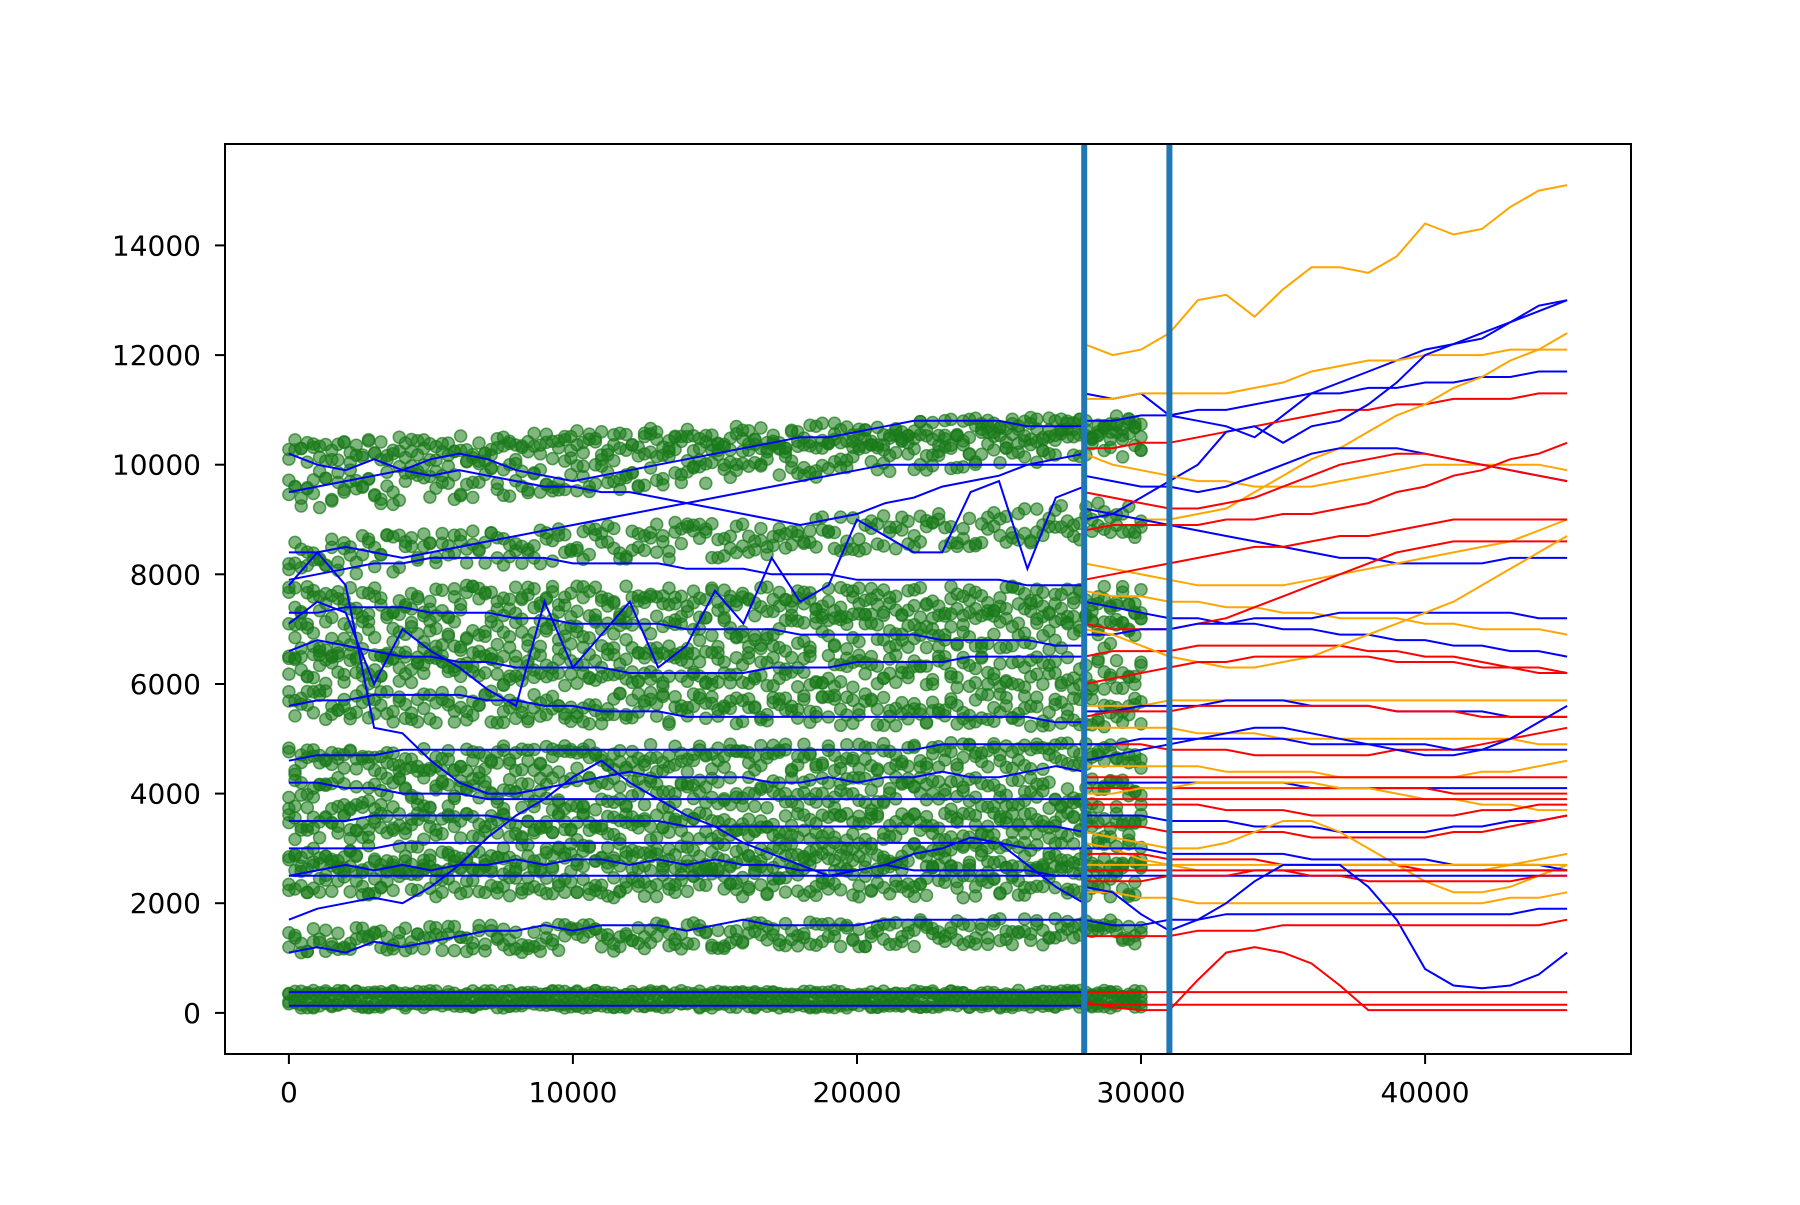  Describe the element at coordinates (572, 1092) in the screenshot. I see `x-tick-label: 10000` at that location.